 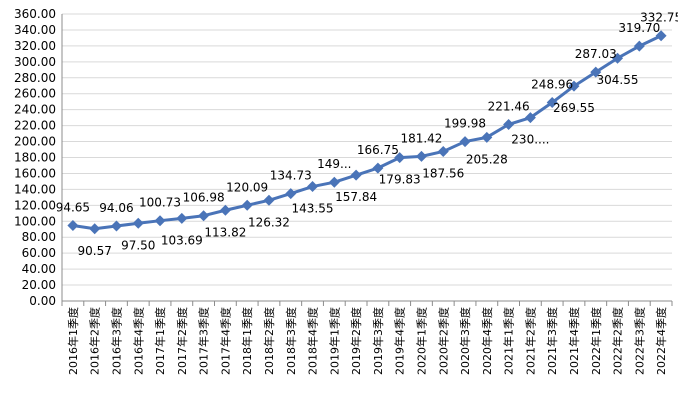 I want to click on data-label: 221.46, so click(x=509, y=106).